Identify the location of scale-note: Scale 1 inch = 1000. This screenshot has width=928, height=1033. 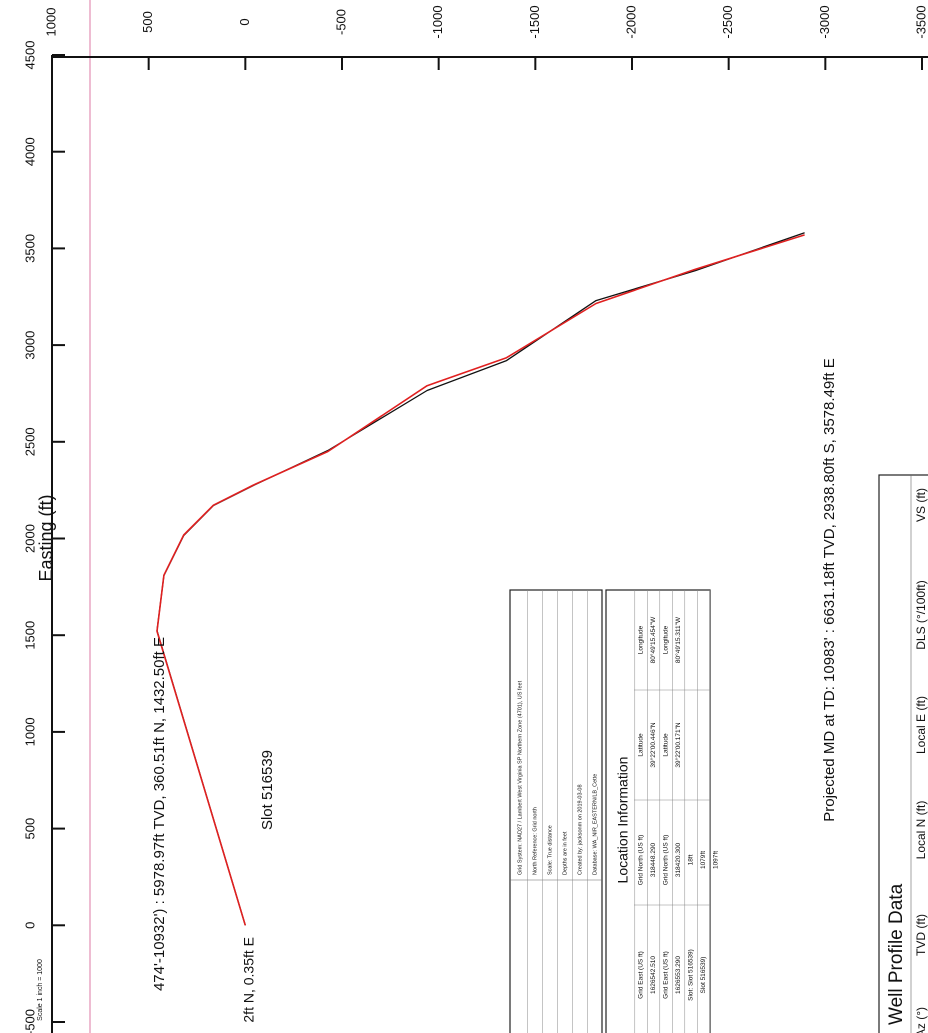
(40, 990).